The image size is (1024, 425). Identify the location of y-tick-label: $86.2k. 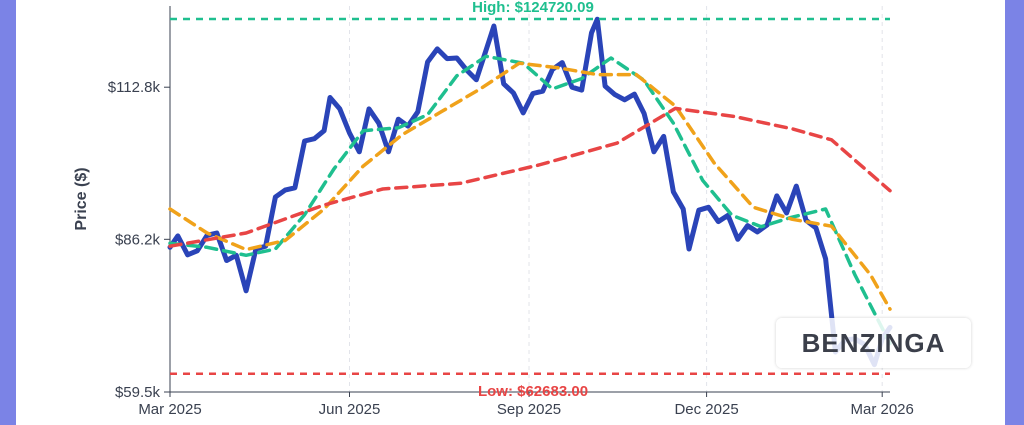
(138, 239).